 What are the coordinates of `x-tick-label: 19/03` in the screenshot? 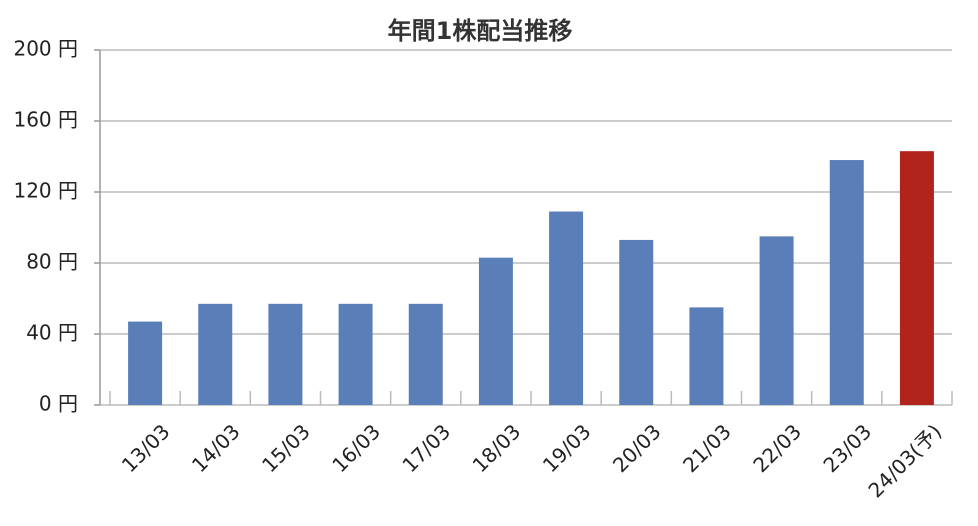 It's located at (567, 448).